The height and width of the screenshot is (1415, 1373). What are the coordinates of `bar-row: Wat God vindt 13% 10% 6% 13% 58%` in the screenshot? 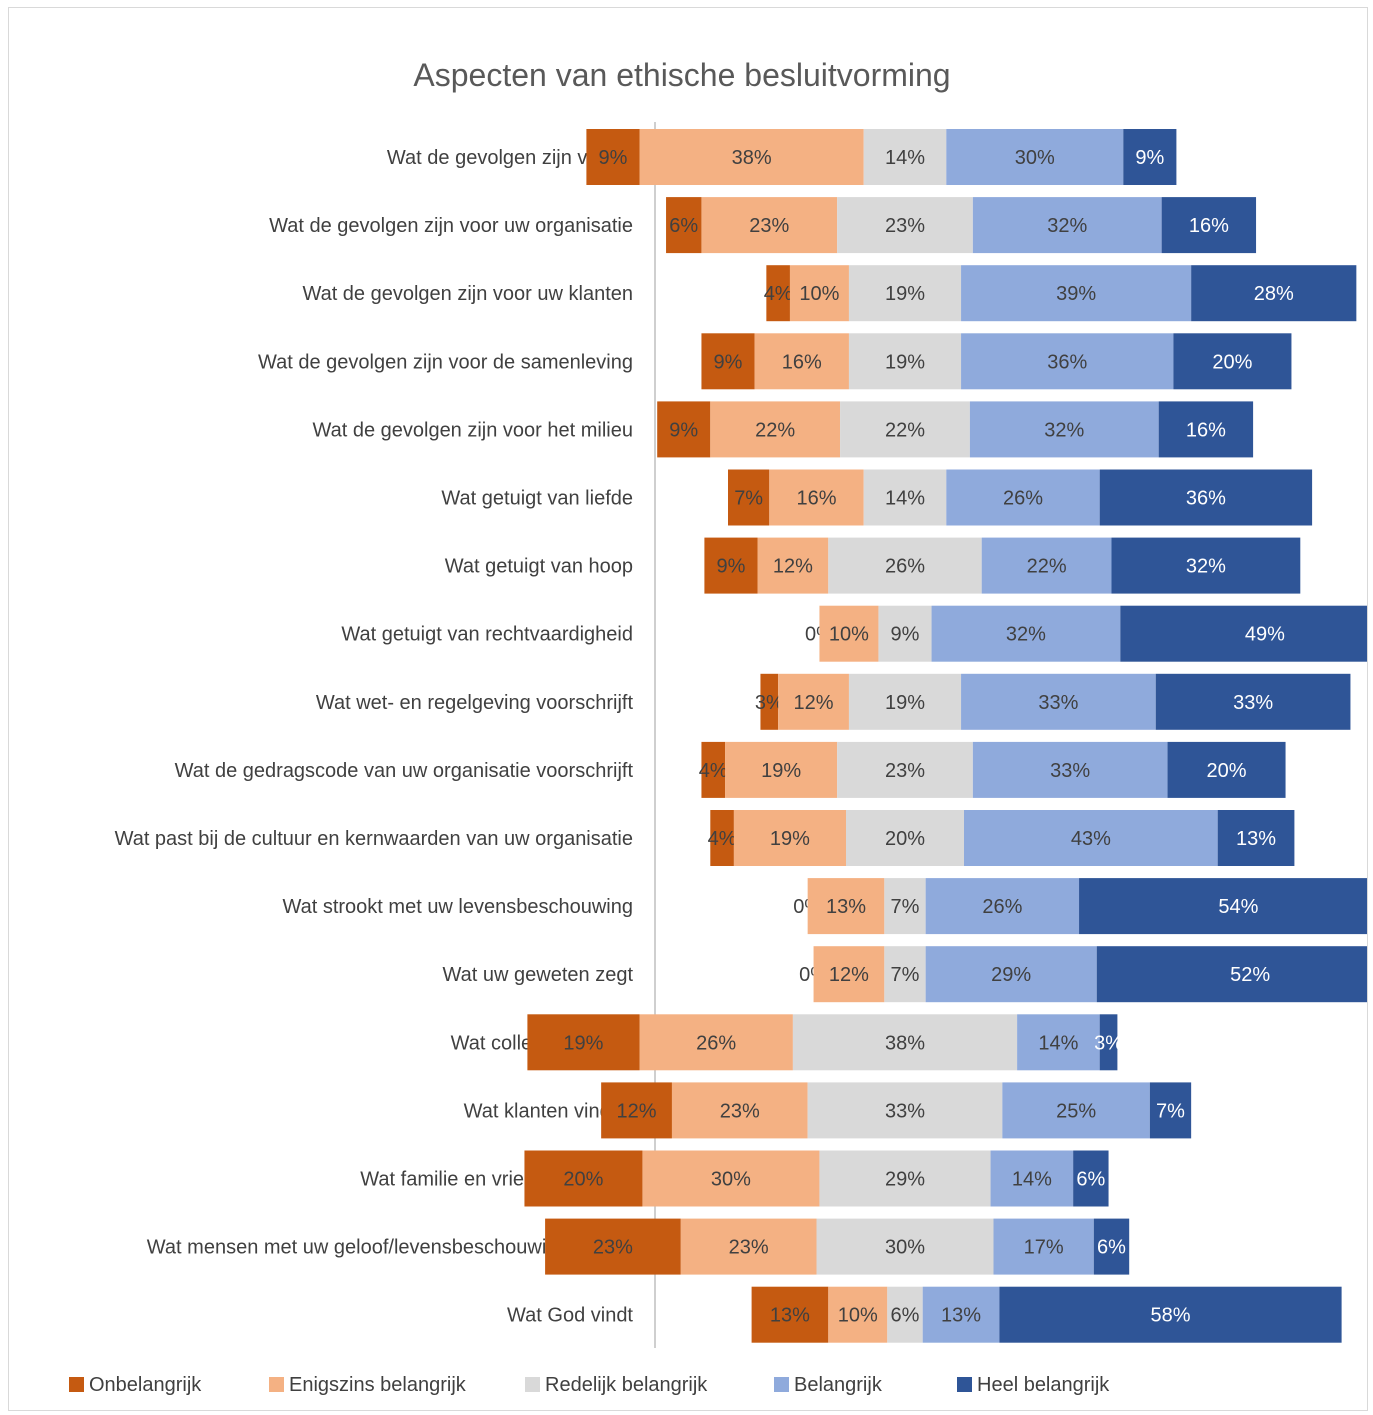 It's located at (924, 1314).